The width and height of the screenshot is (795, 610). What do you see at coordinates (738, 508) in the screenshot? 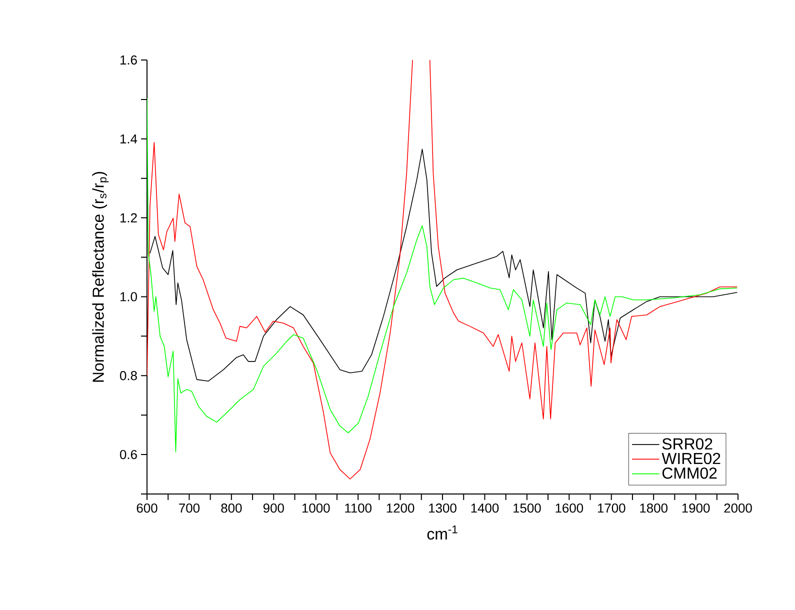
I see `x-tick-label: 2000` at bounding box center [738, 508].